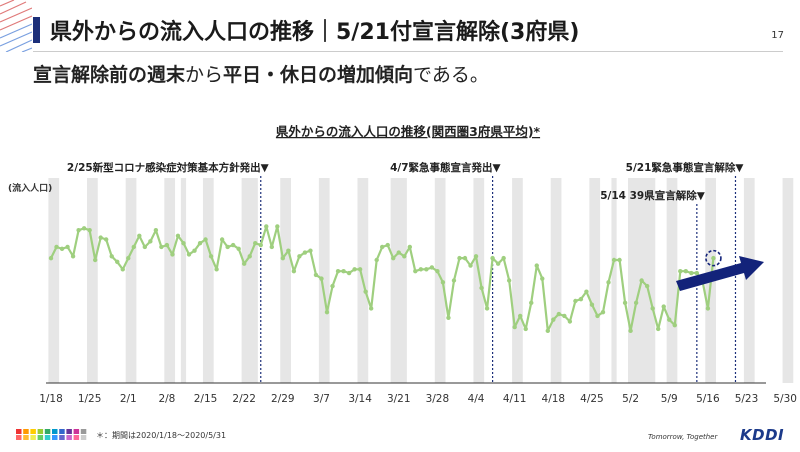 This screenshot has height=452, width=800. I want to click on x-tick-label-5: 2/22, so click(244, 399).